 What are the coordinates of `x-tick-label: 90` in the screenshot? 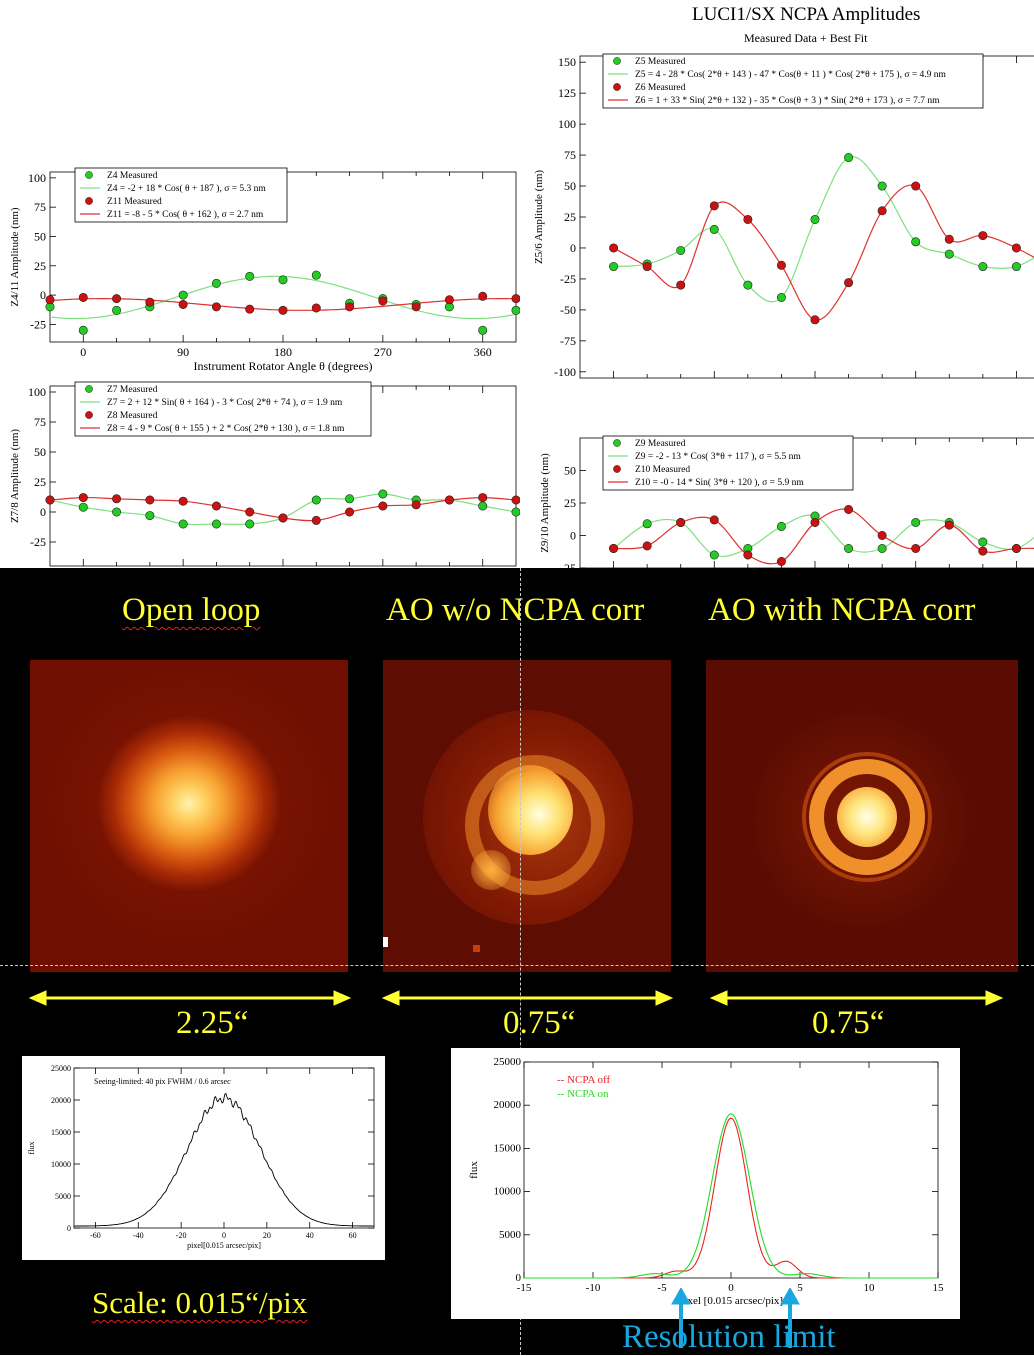 It's located at (183, 352).